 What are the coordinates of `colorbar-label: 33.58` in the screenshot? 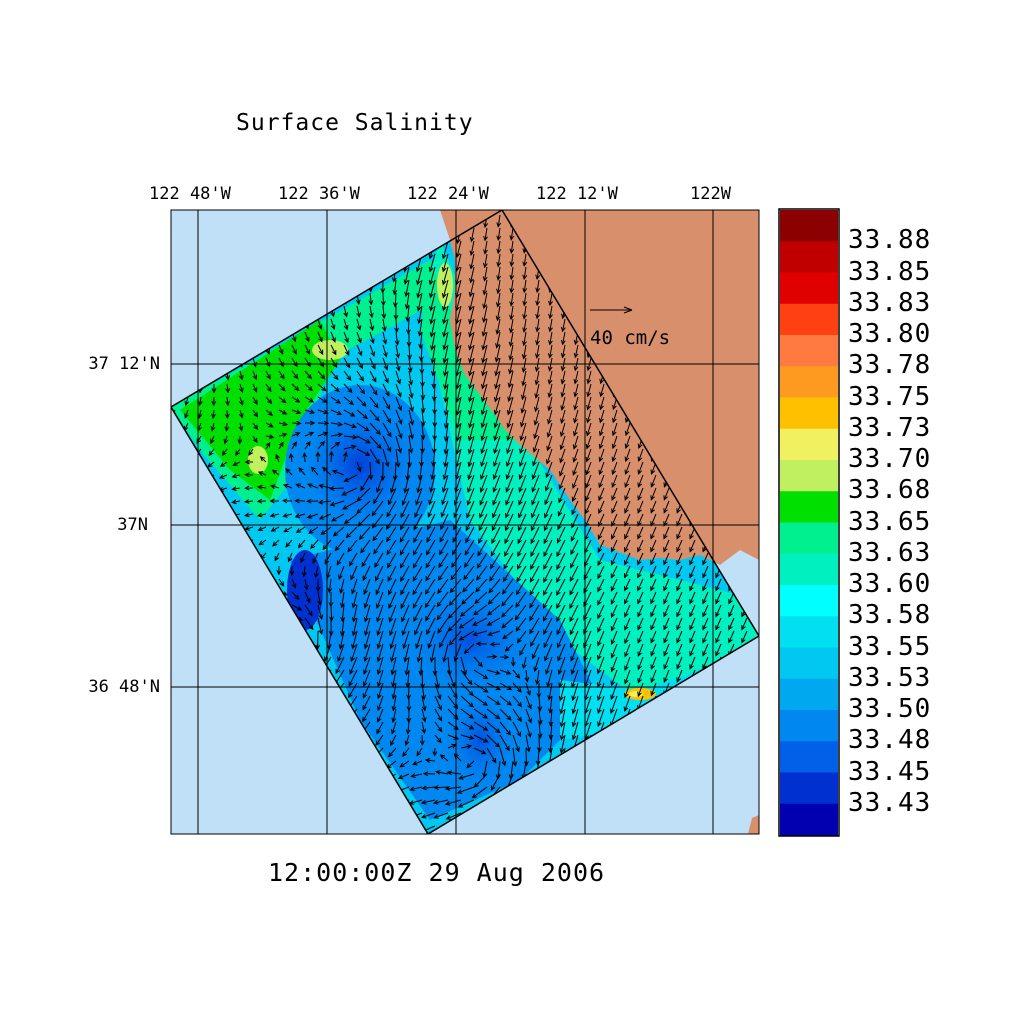 It's located at (890, 615).